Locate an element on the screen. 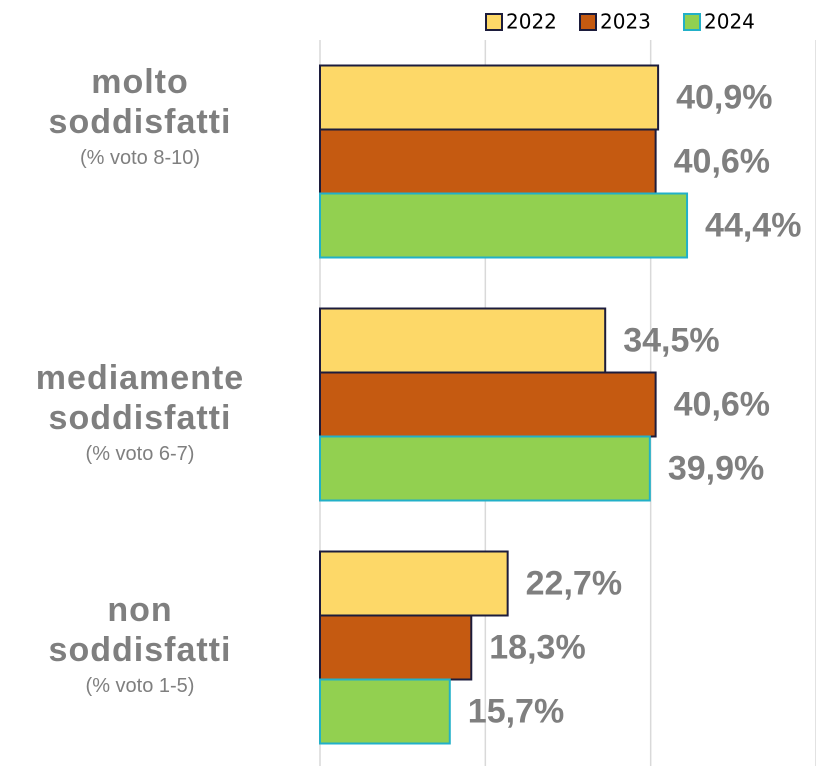 This screenshot has height=766, width=816. category-label: mediamente soddisfatti is located at coordinates (140, 398).